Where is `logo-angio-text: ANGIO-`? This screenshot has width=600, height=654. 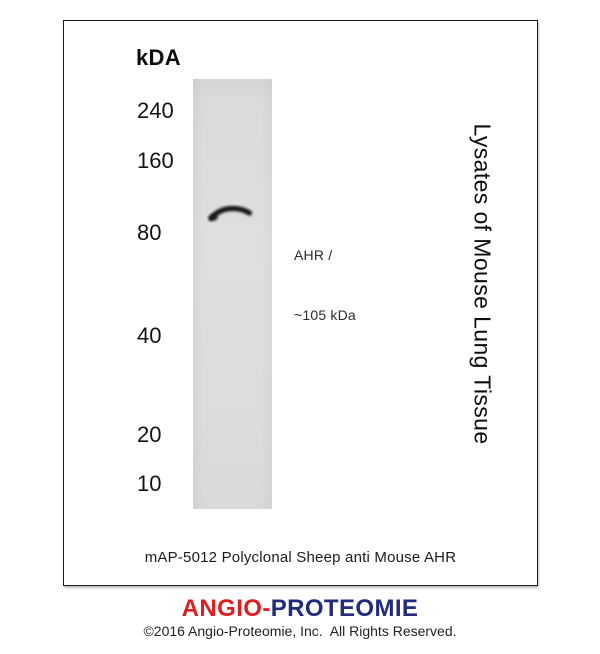 logo-angio-text: ANGIO- is located at coordinates (226, 608).